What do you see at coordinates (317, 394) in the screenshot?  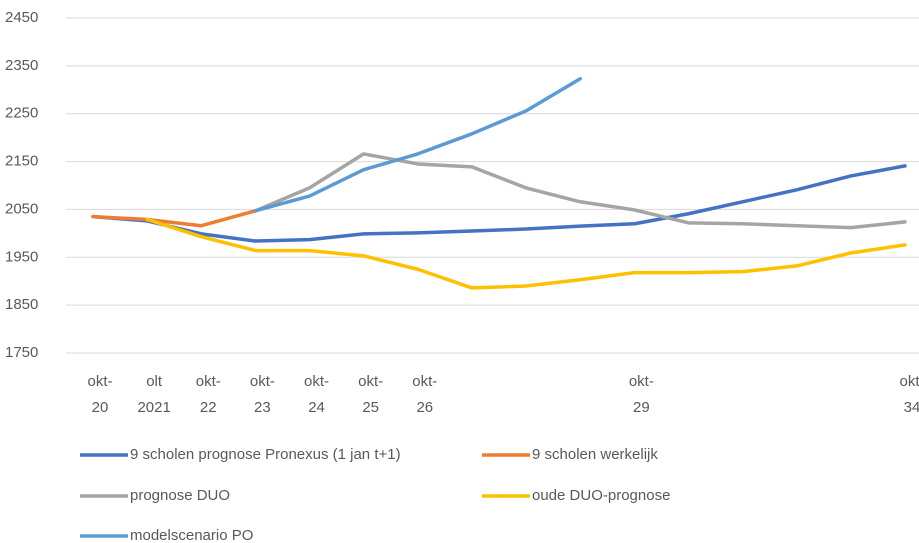 I see `x-tick-label: okt-24` at bounding box center [317, 394].